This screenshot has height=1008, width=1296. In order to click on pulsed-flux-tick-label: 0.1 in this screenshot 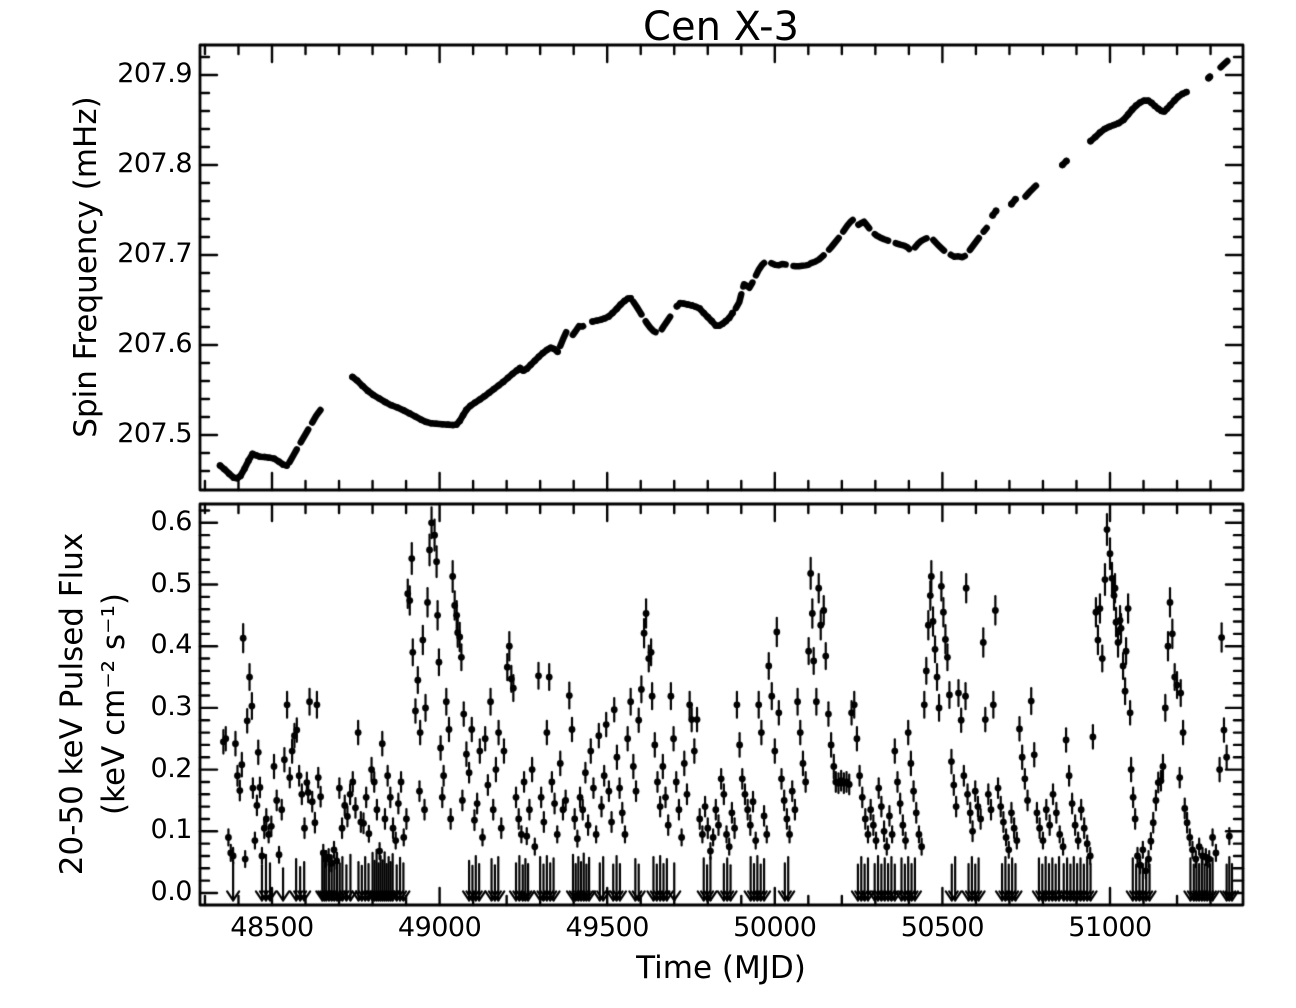, I will do `click(171, 830)`.